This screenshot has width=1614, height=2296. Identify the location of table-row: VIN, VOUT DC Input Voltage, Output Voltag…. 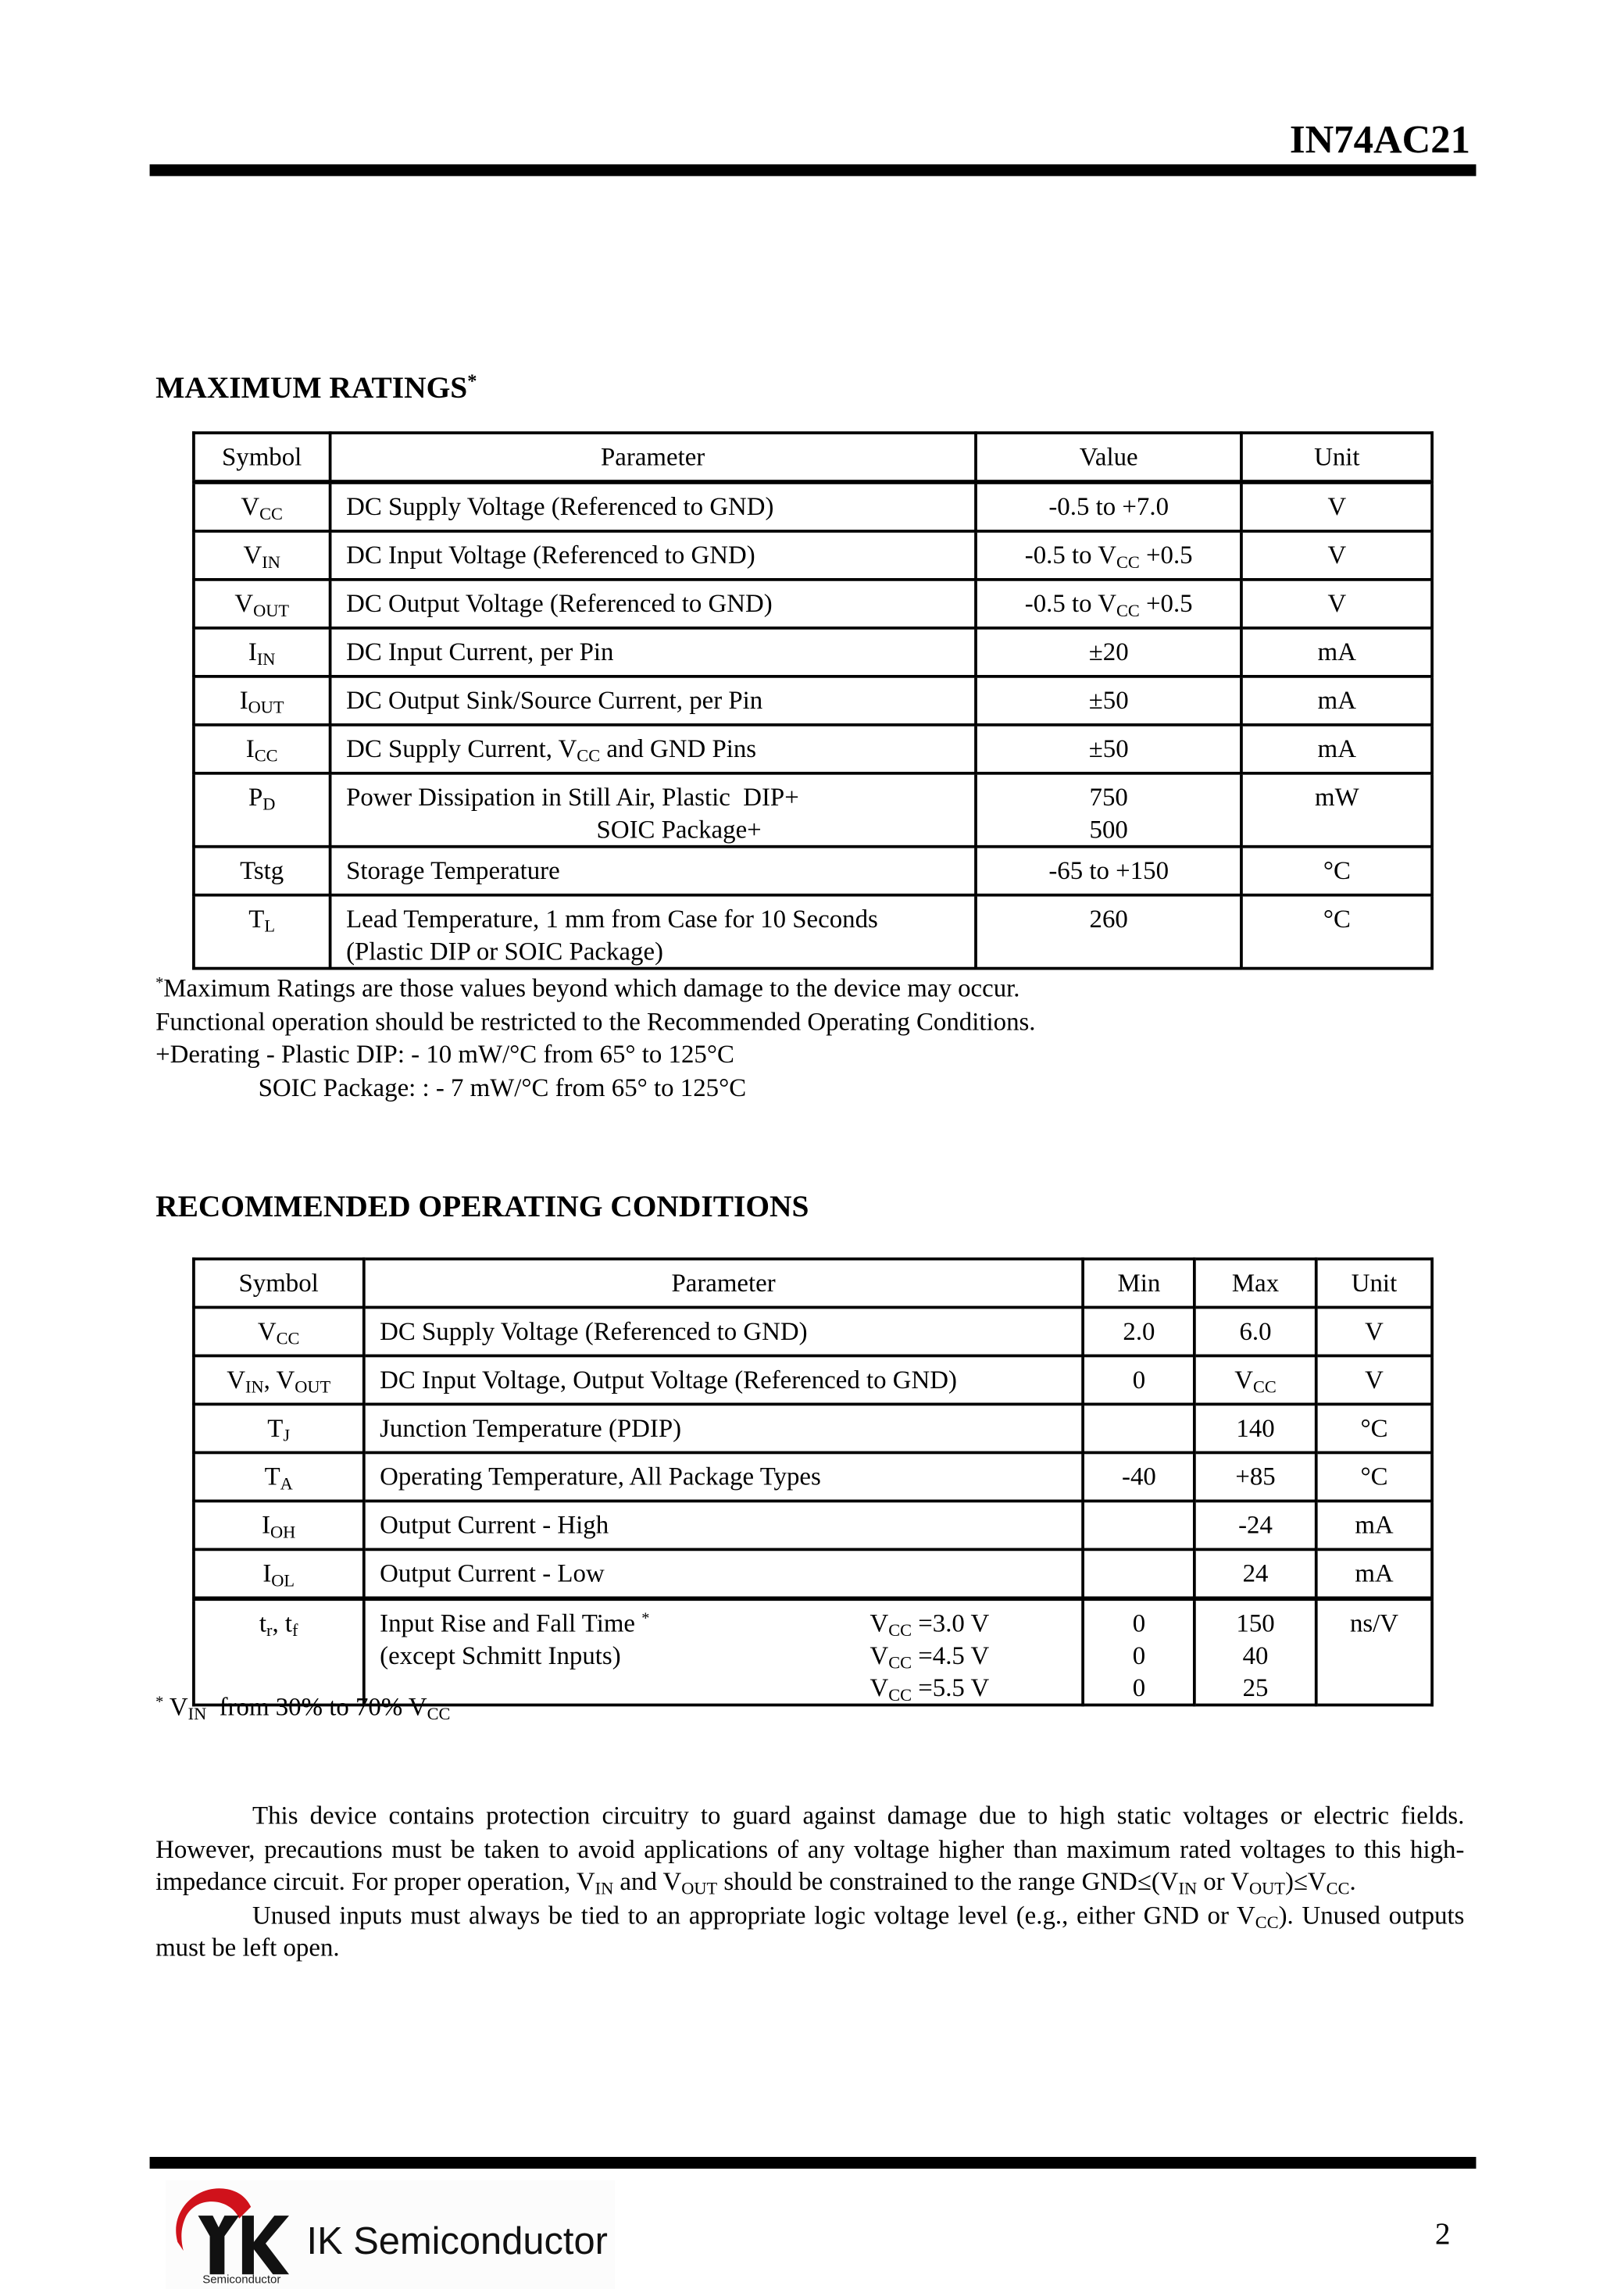
(813, 1380).